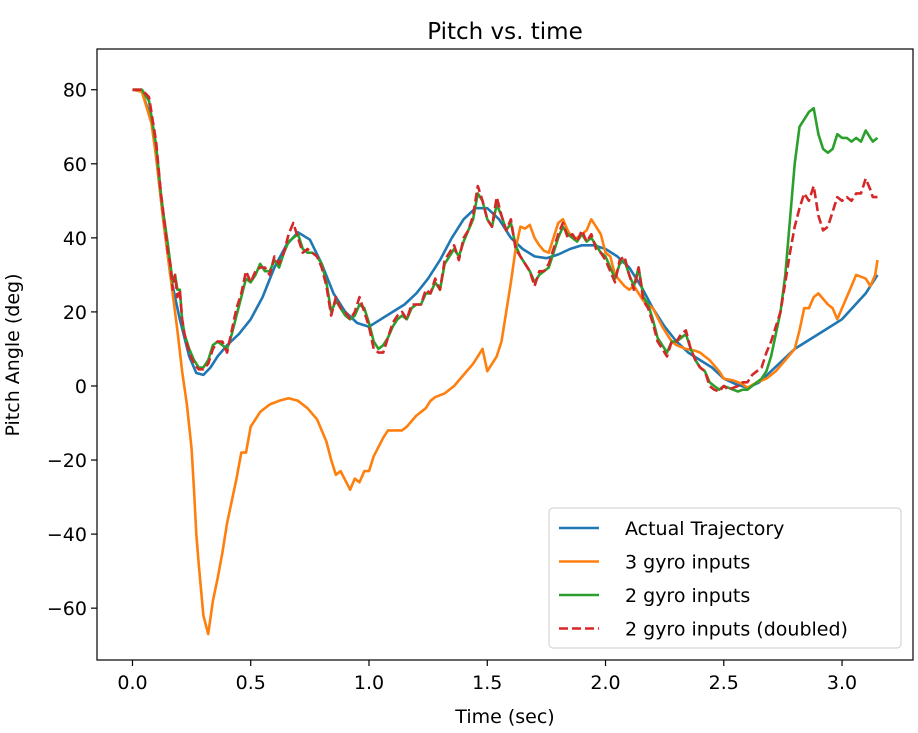 Image resolution: width=918 pixels, height=733 pixels. Describe the element at coordinates (487, 683) in the screenshot. I see `x-tick-label: 1.5` at that location.